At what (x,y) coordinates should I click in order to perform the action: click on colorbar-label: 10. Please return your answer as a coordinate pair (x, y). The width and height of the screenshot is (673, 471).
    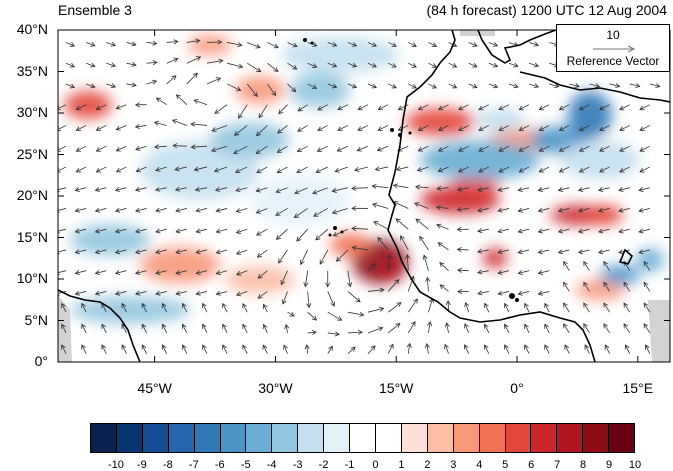
    Looking at the image, I should click on (635, 465).